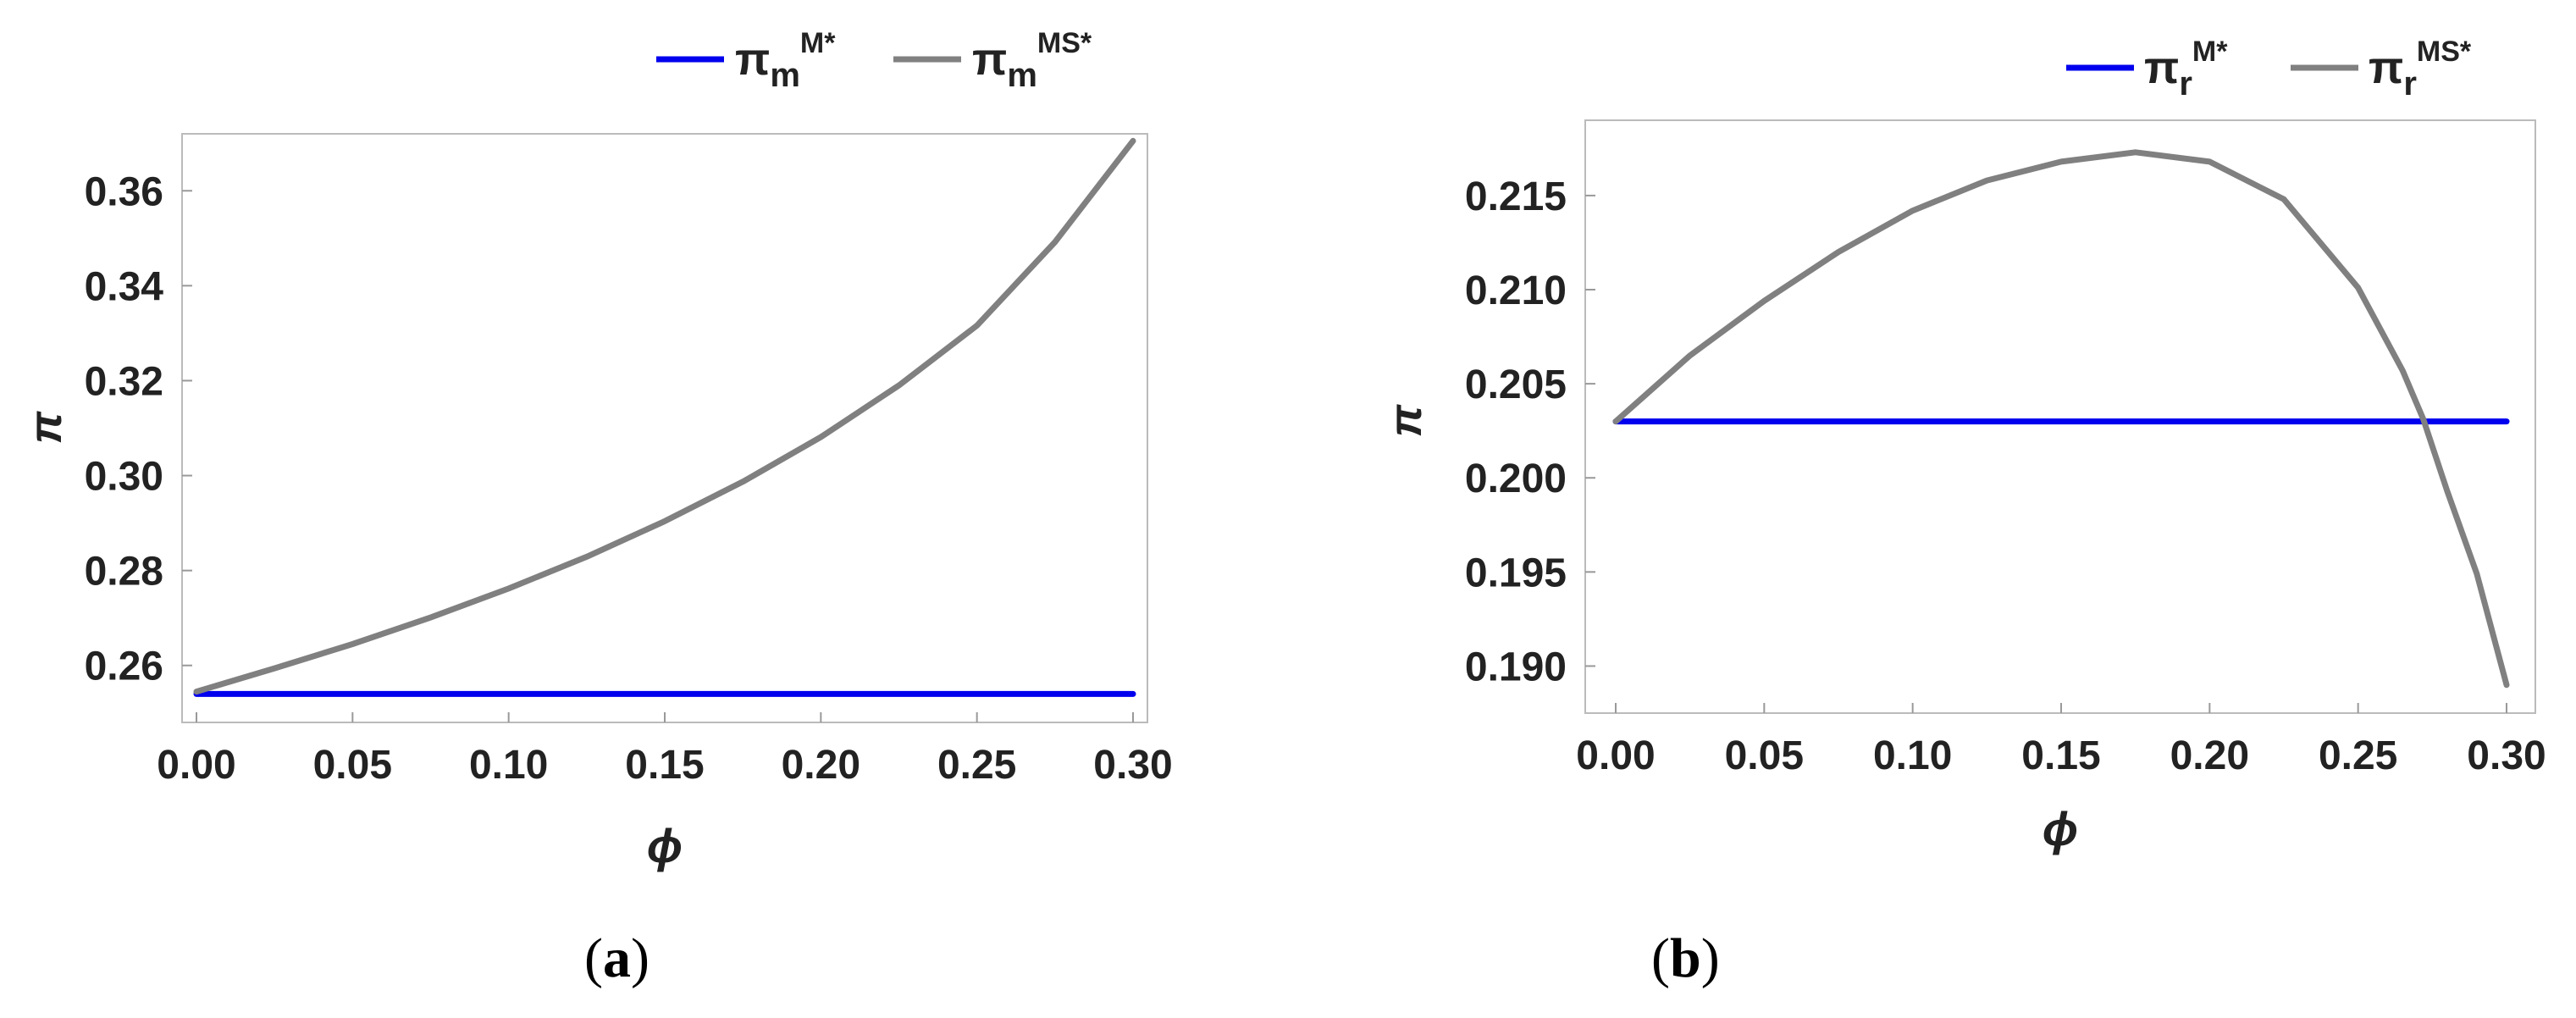  Describe the element at coordinates (1516, 572) in the screenshot. I see `y-tick-label-b-1: 0.195` at that location.